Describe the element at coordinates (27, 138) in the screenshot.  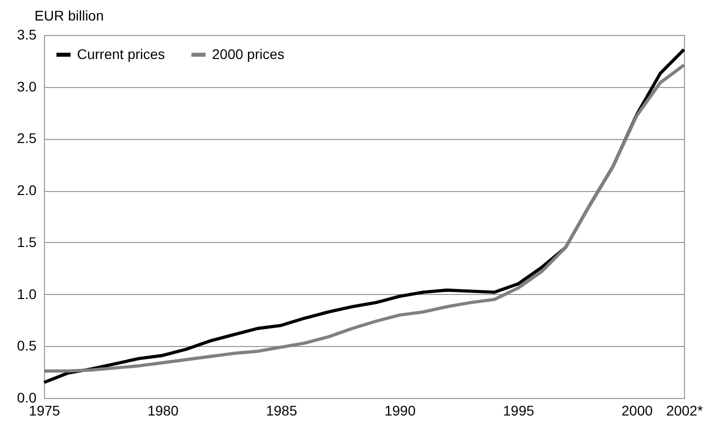
I see `y-tick-label: 2.5` at that location.